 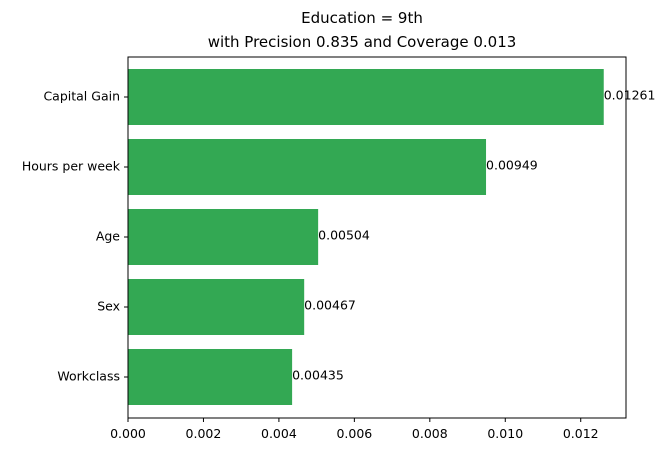 What do you see at coordinates (430, 433) in the screenshot?
I see `x-tick-label: 0.008` at bounding box center [430, 433].